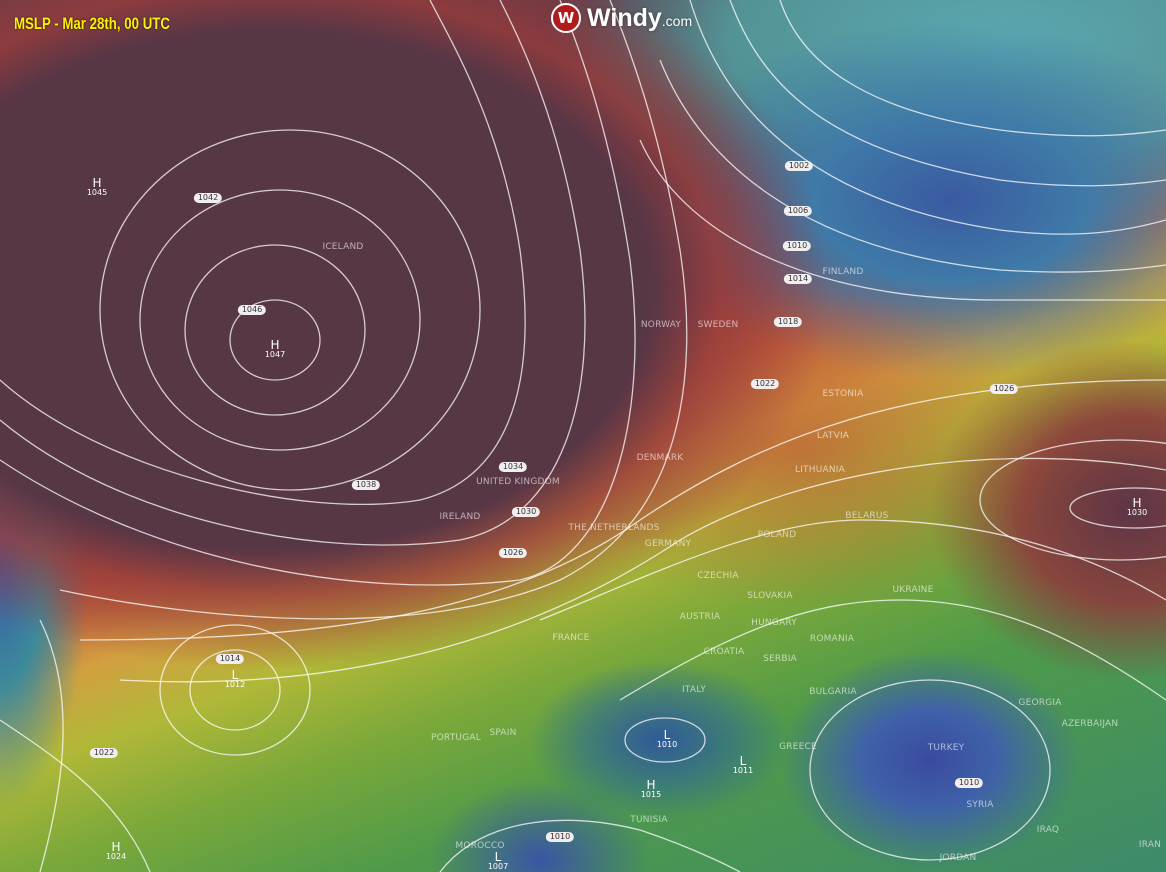 The height and width of the screenshot is (872, 1166). What do you see at coordinates (366, 485) in the screenshot?
I see `isobar-label: 1038` at bounding box center [366, 485].